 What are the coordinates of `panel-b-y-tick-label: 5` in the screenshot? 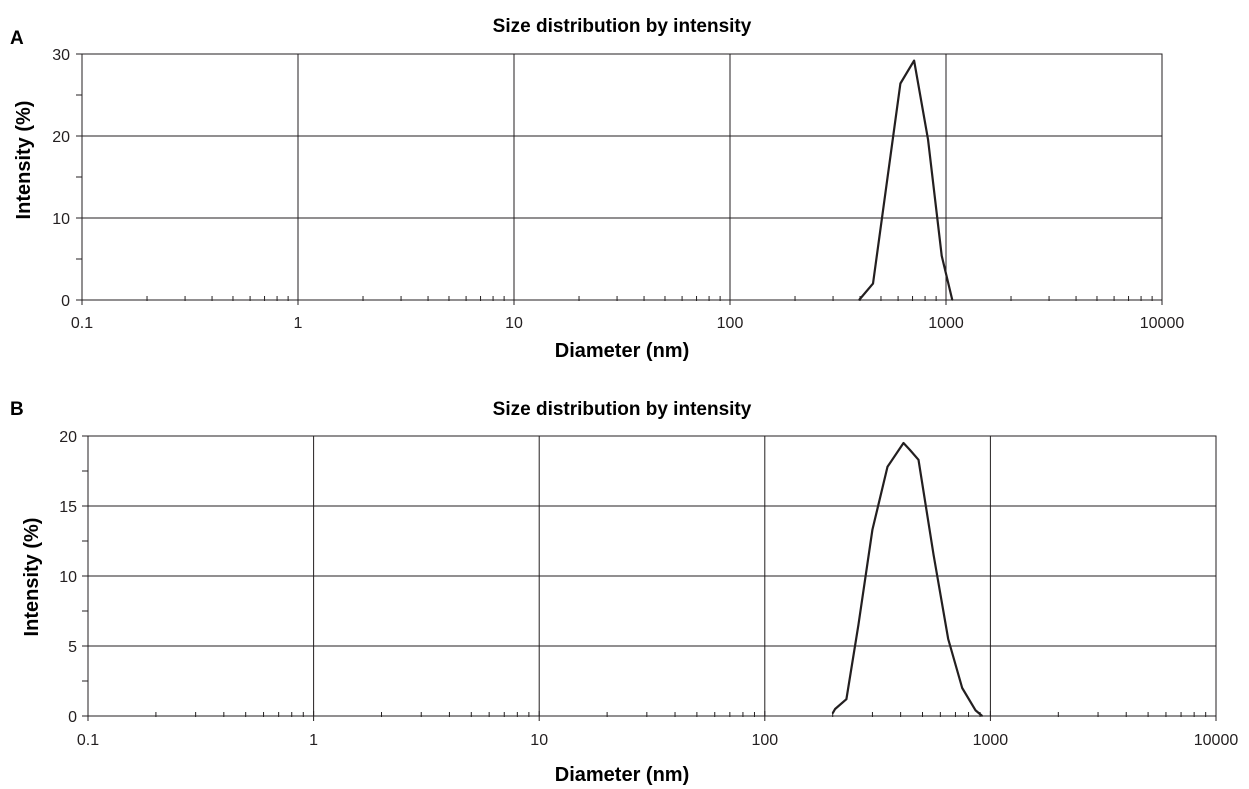 It's located at (72, 647).